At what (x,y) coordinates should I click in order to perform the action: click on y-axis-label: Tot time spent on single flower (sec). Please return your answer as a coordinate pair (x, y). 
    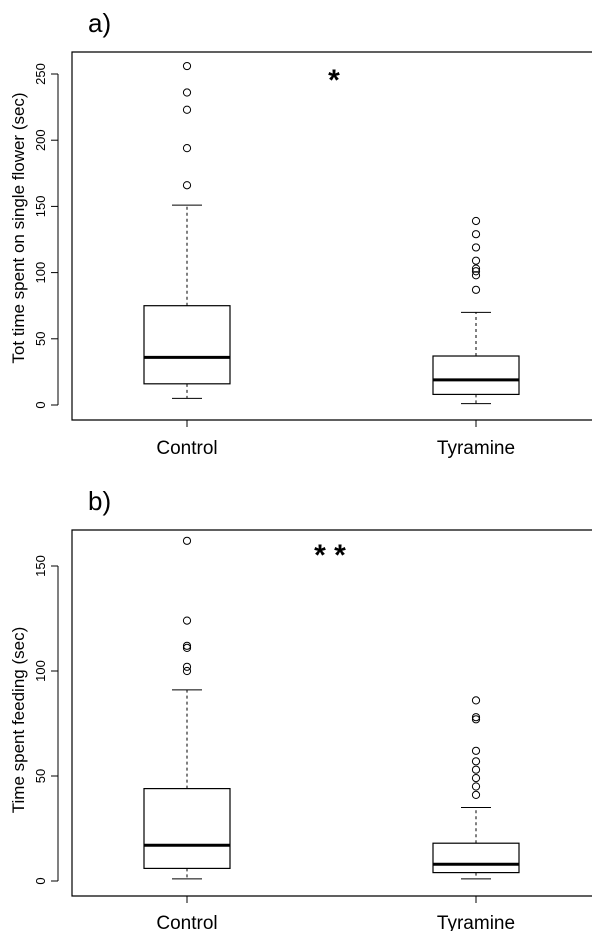
    Looking at the image, I should click on (18, 227).